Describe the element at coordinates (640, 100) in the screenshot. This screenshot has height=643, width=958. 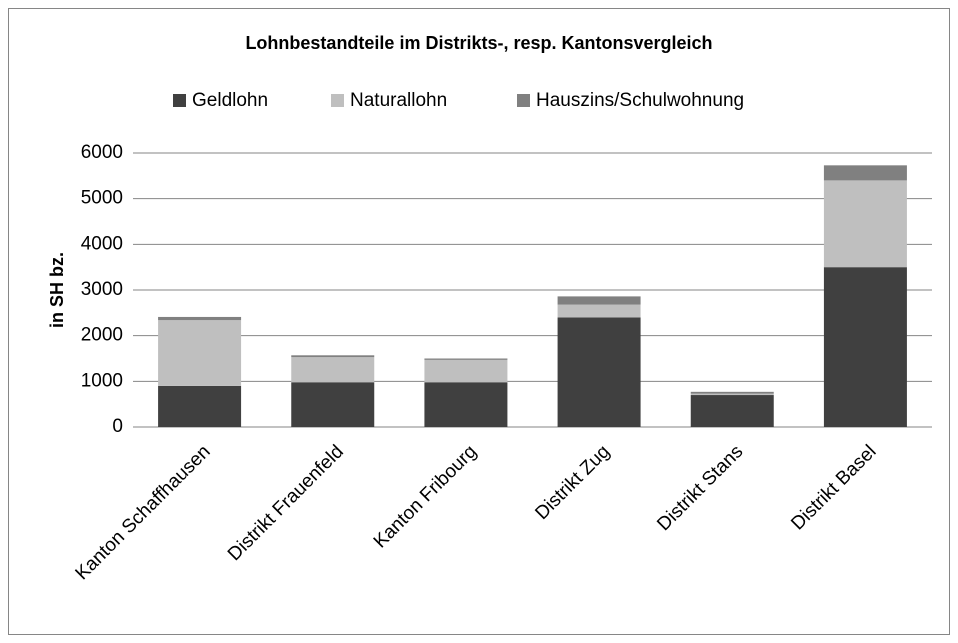
I see `legend-label: Hauszins/Schulwohnung` at that location.